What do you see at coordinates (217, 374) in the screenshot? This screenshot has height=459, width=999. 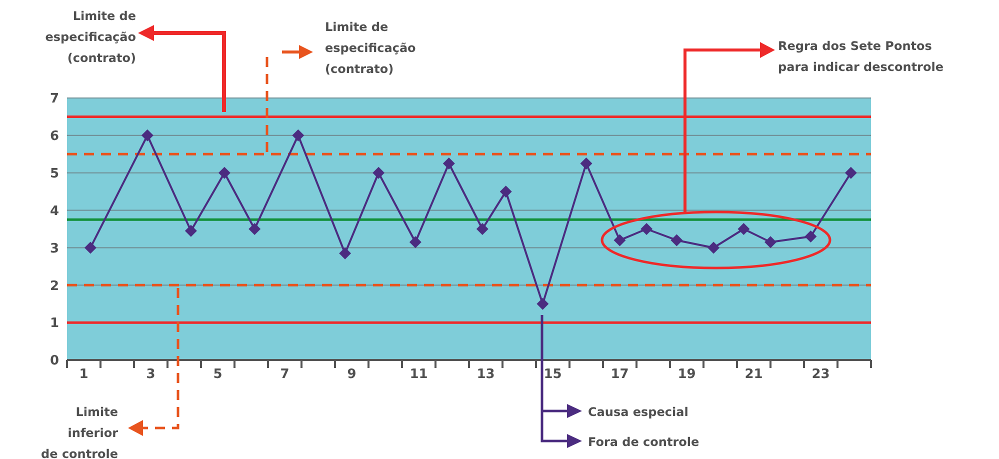 I see `x-tick-label: 5` at bounding box center [217, 374].